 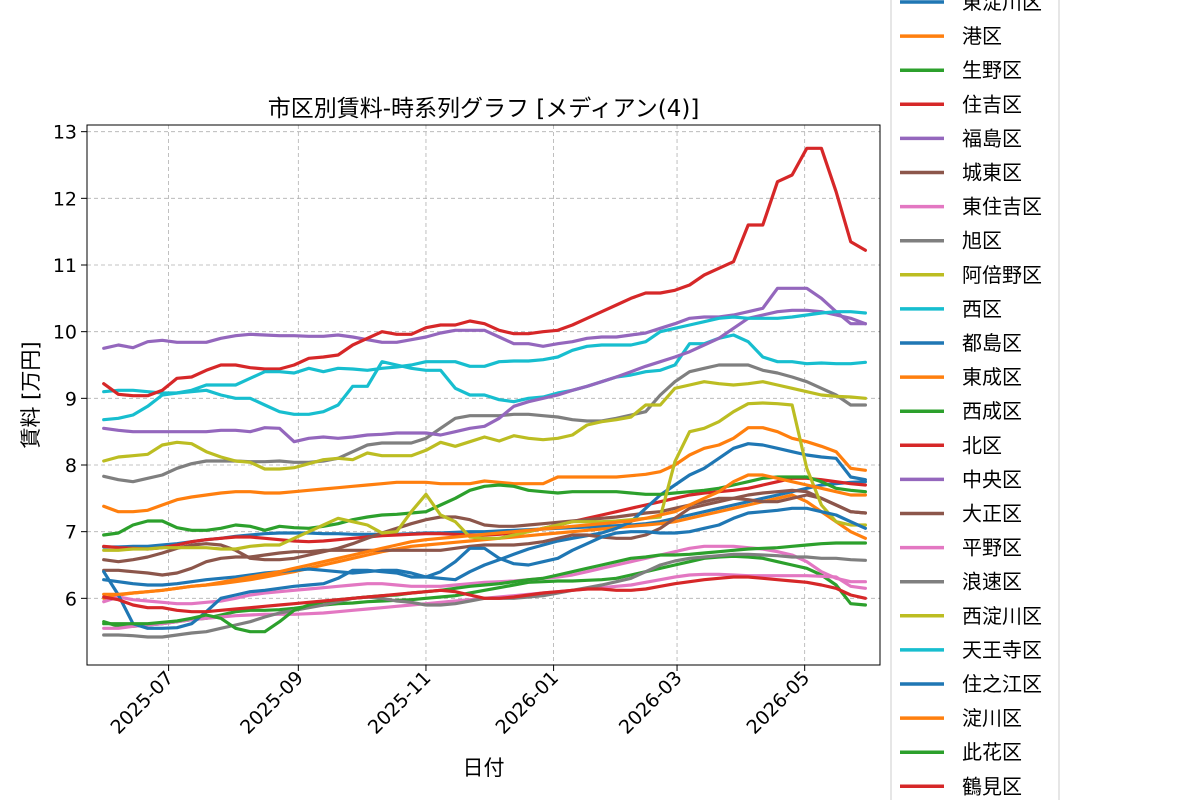 I want to click on legend-label: 大正区, so click(x=992, y=514).